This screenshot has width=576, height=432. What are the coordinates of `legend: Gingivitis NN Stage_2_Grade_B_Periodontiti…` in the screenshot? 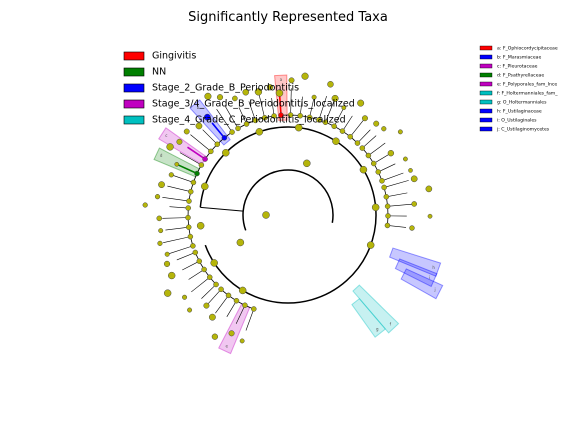 It's located at (239, 88).